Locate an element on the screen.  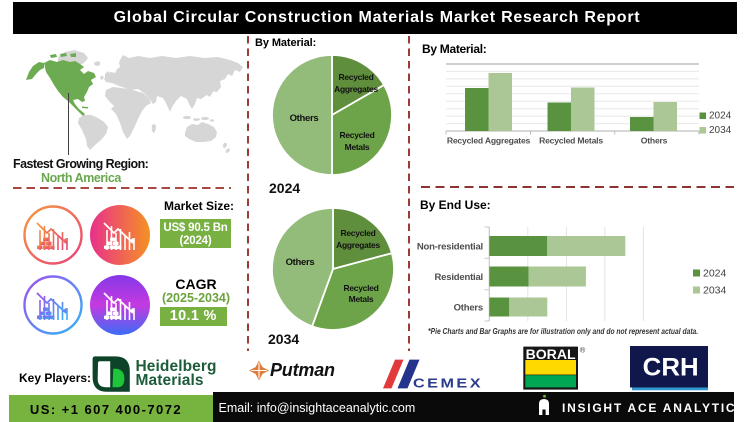
svg-text: Heidelberg is located at coordinates (176, 366).